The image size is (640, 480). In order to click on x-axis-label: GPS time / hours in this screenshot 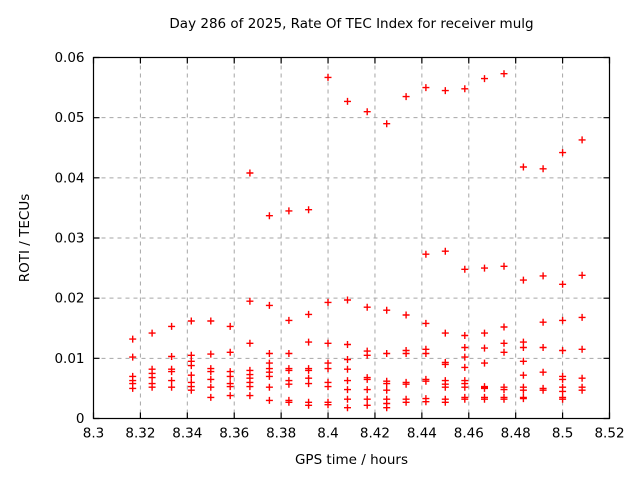, I will do `click(351, 460)`.